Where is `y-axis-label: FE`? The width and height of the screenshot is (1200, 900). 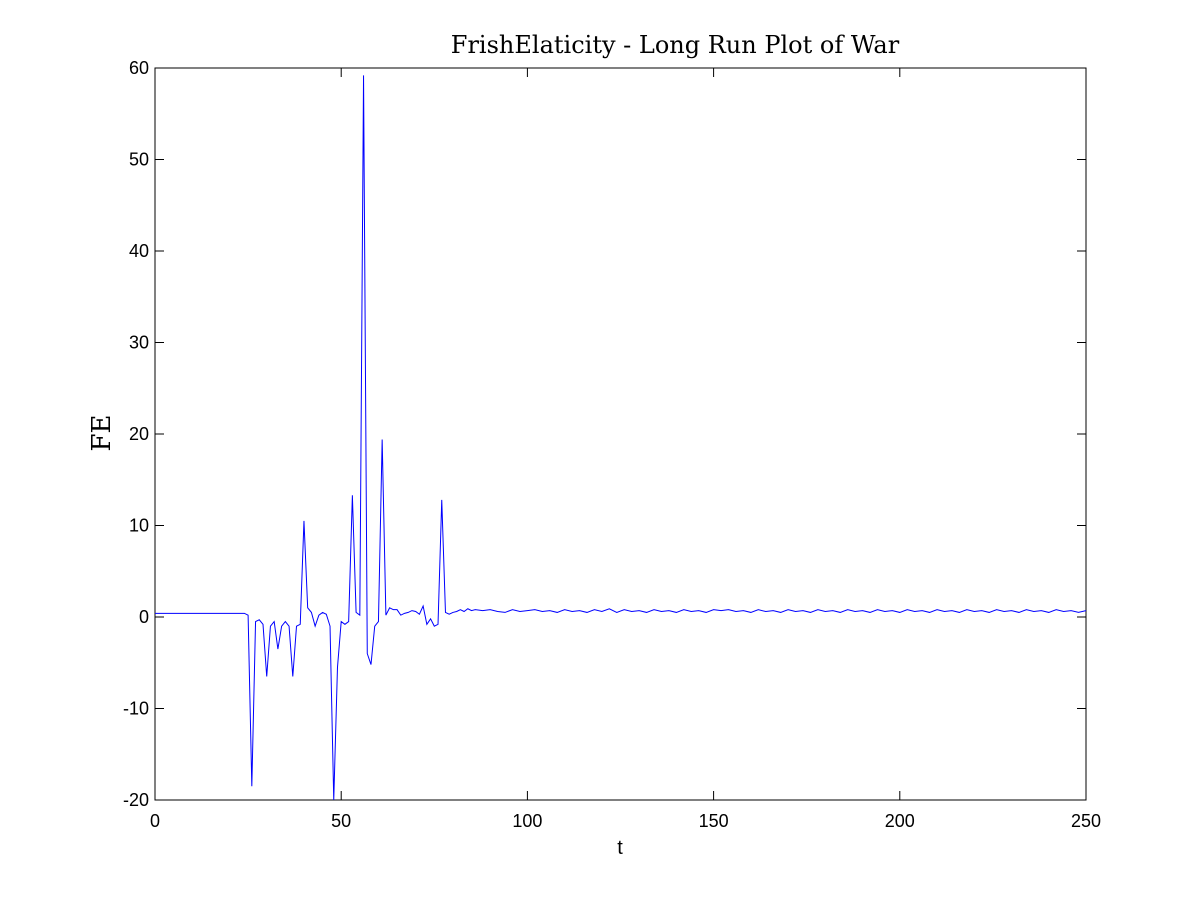 y-axis-label: FE is located at coordinates (102, 432).